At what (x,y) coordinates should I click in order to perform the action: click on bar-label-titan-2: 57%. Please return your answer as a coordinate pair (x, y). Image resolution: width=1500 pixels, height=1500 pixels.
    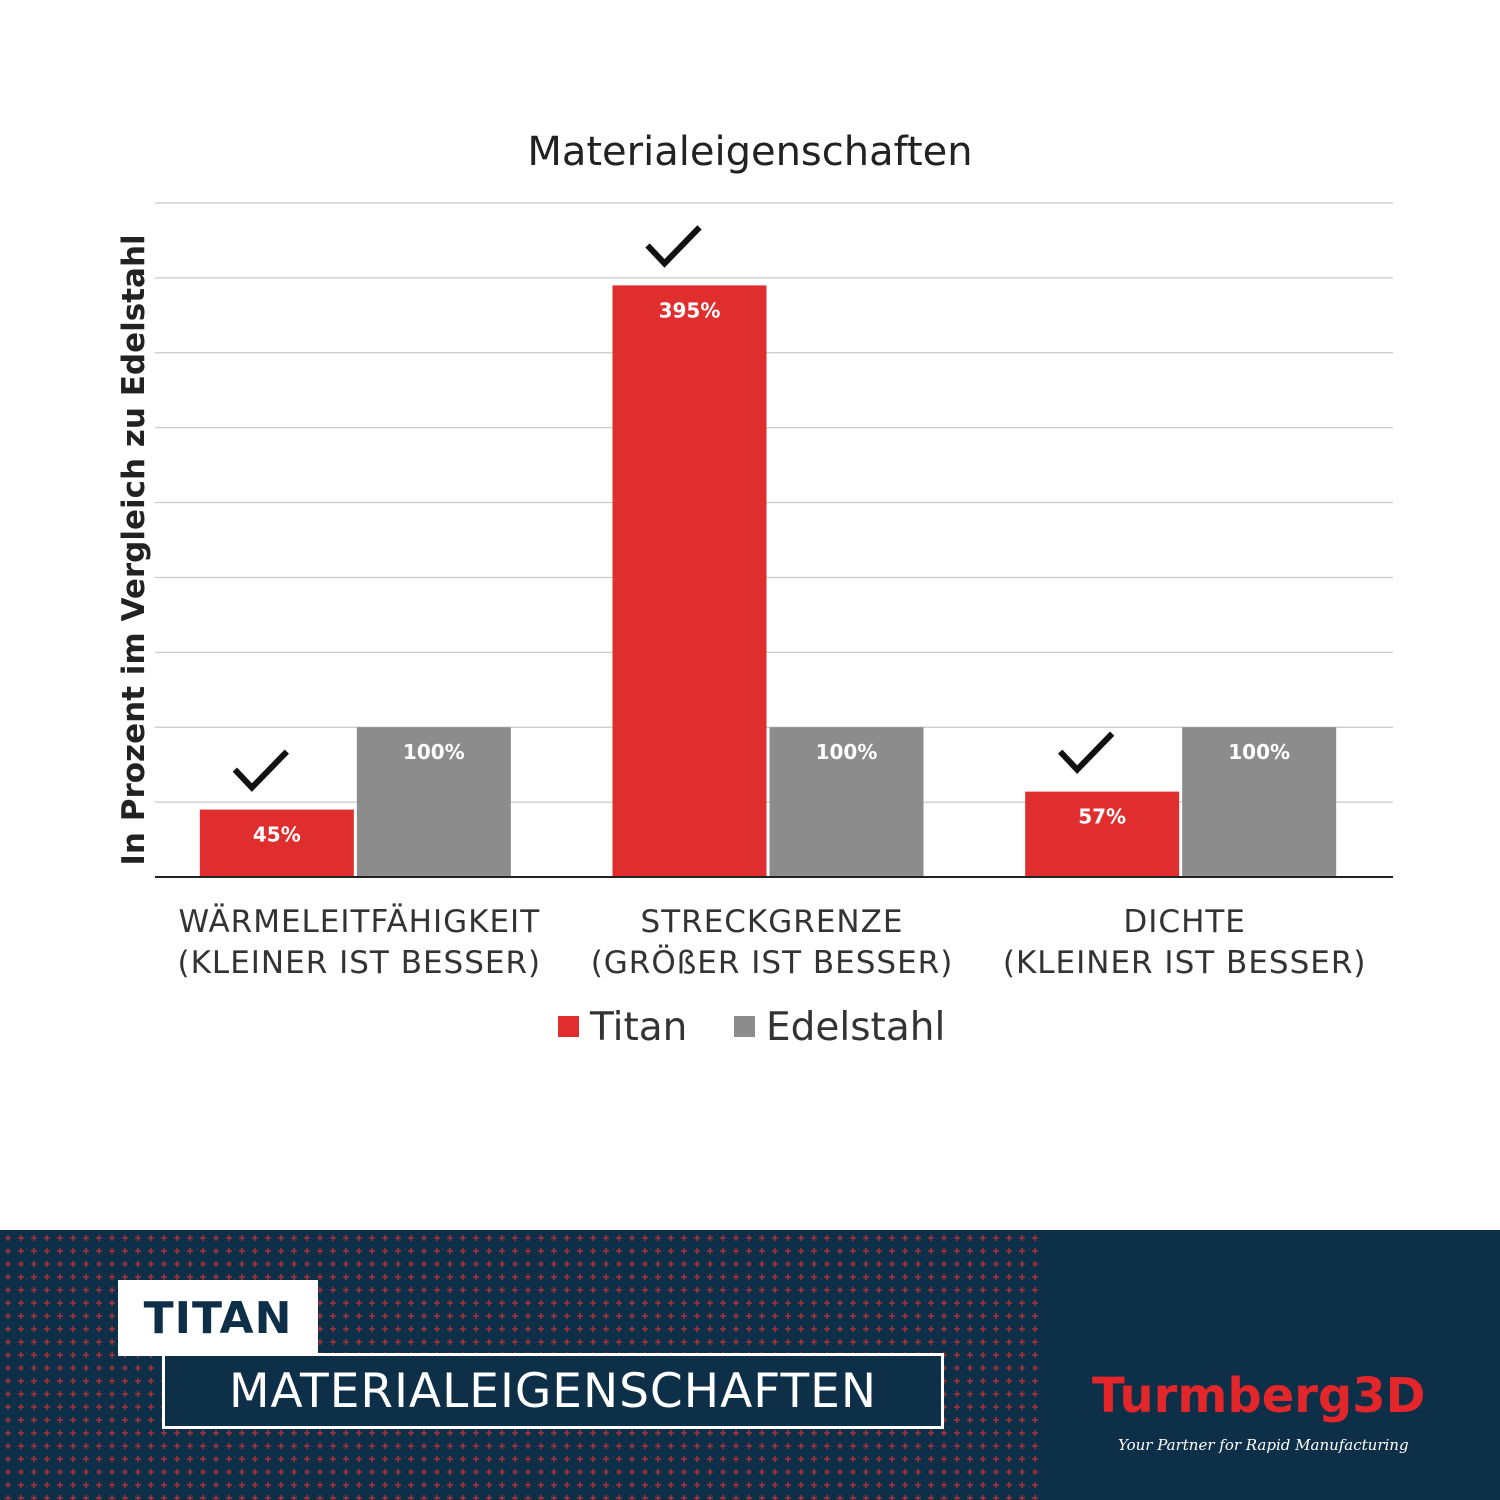
    Looking at the image, I should click on (1102, 817).